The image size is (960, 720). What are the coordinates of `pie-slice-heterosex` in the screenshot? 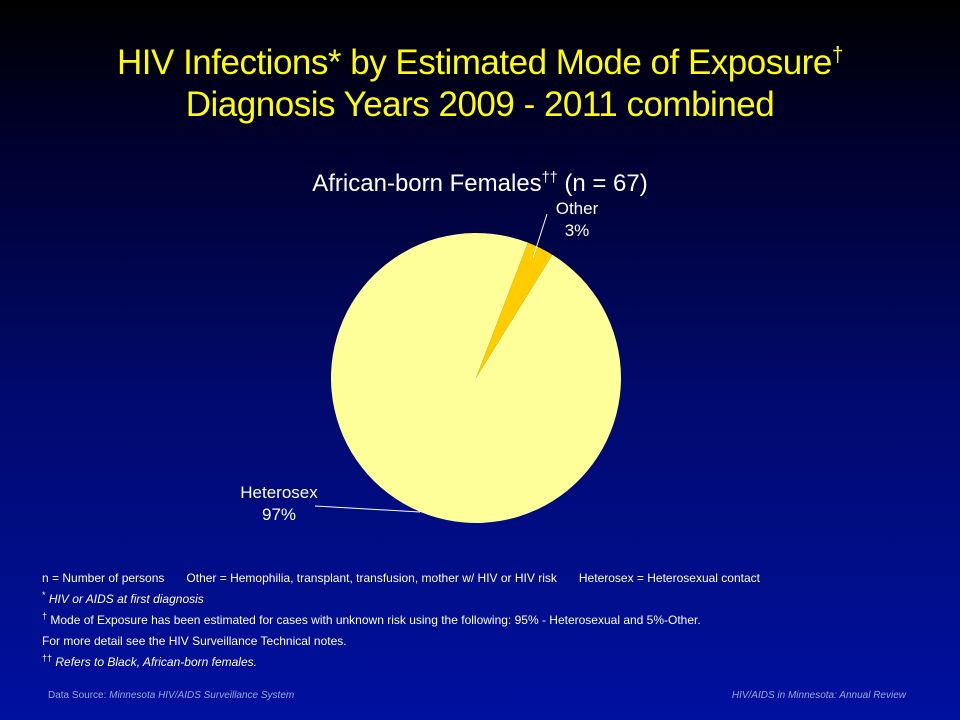 It's located at (475, 377).